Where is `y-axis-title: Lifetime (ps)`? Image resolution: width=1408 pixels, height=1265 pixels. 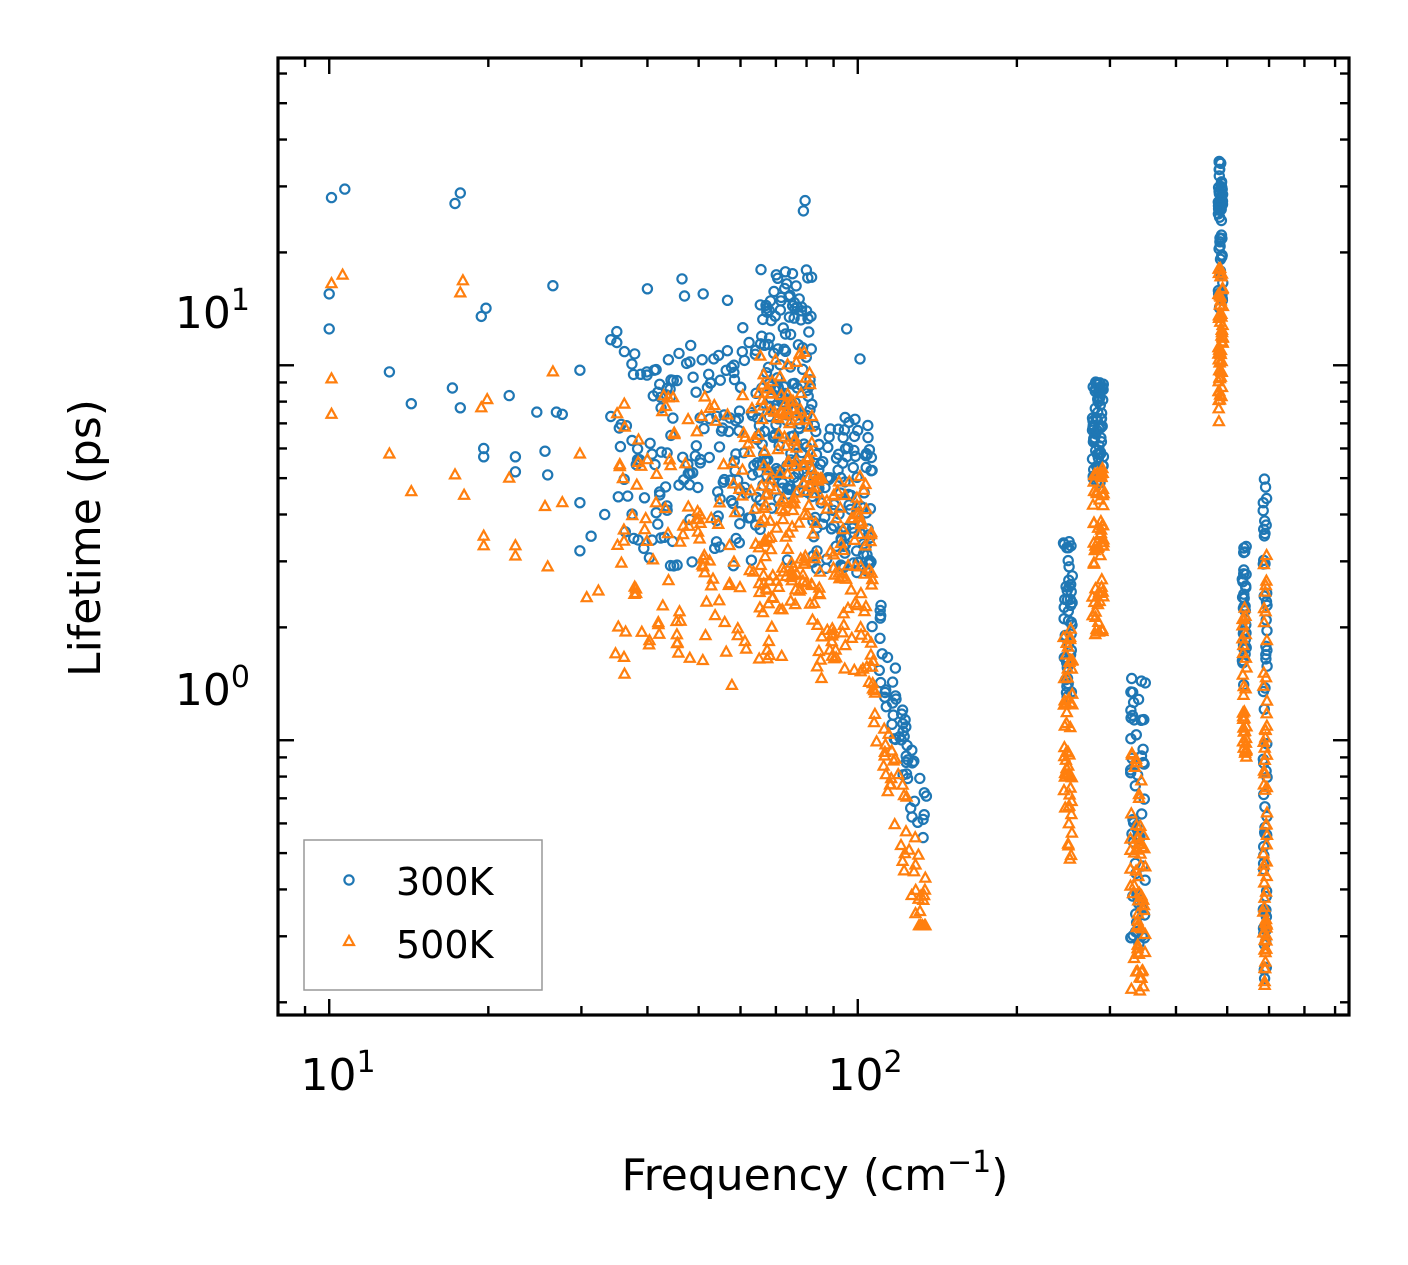 y-axis-title: Lifetime (ps) is located at coordinates (85, 538).